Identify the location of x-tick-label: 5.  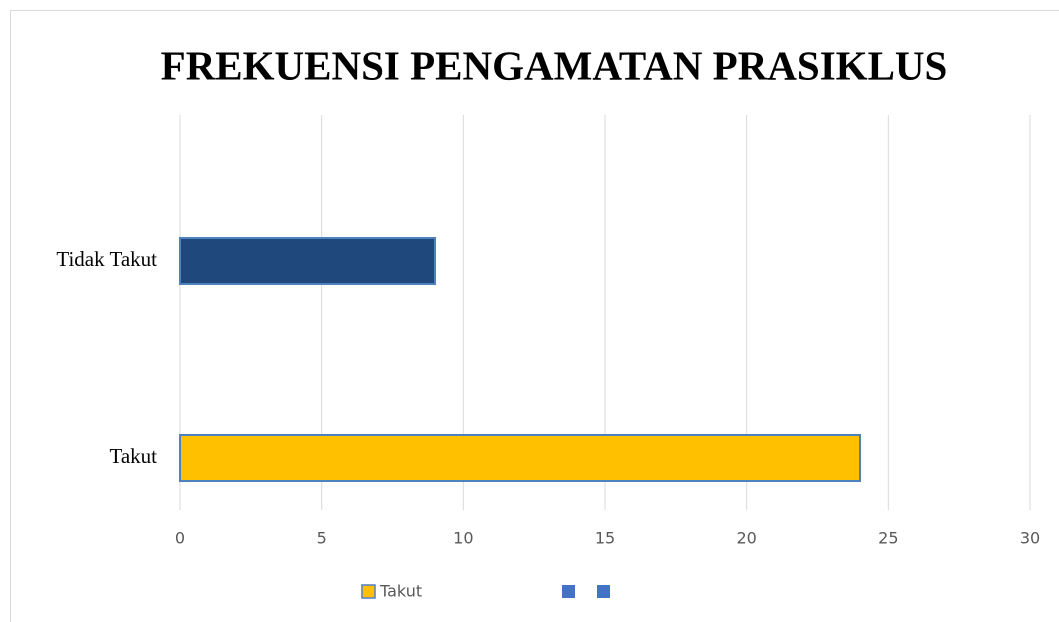
(322, 538).